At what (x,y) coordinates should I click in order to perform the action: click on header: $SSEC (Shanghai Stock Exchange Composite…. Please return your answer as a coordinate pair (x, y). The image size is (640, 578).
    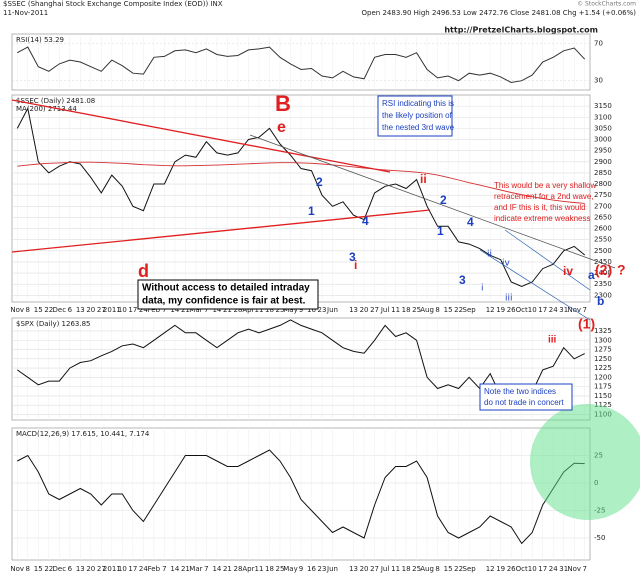
    Looking at the image, I should click on (319, 17).